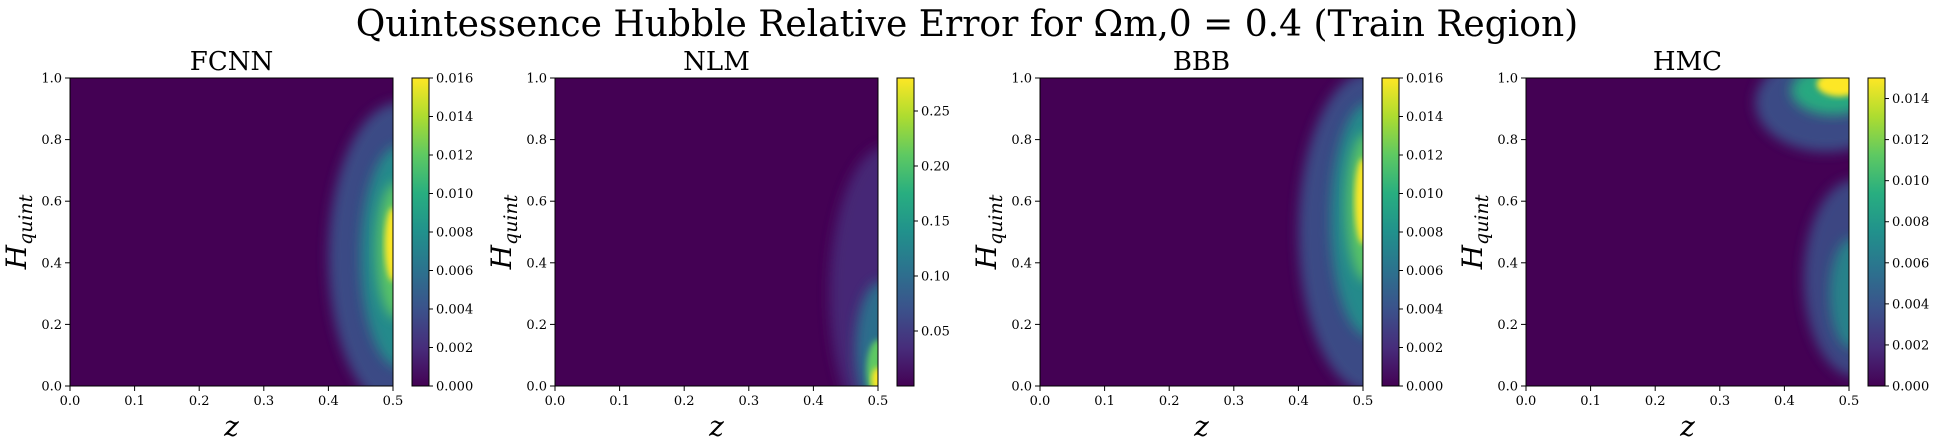 Image resolution: width=1935 pixels, height=448 pixels. What do you see at coordinates (935, 332) in the screenshot?
I see `colorbar-tick-label: 0.05` at bounding box center [935, 332].